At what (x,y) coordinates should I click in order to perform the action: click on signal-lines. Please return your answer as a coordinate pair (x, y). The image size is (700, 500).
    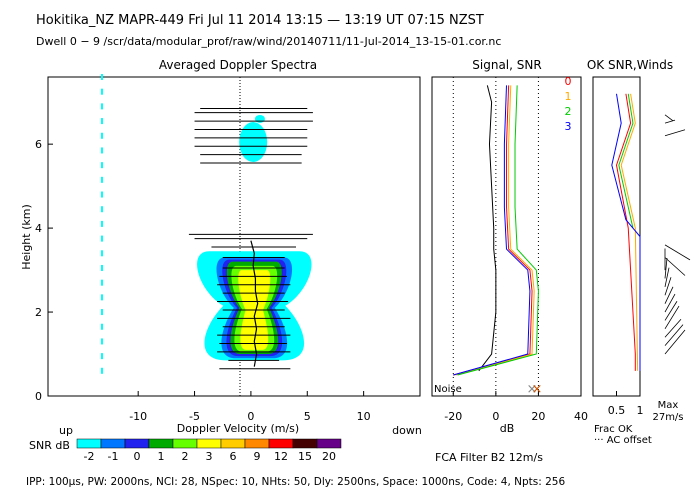
    Looking at the image, I should click on (496, 230).